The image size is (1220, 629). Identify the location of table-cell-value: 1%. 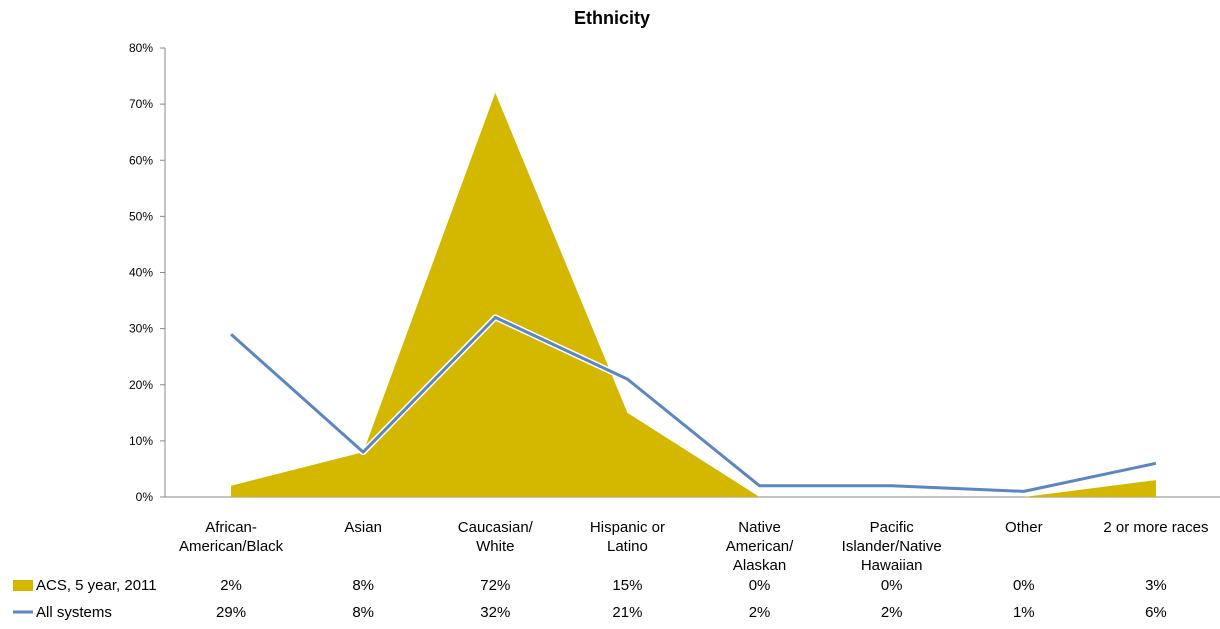
(1024, 612).